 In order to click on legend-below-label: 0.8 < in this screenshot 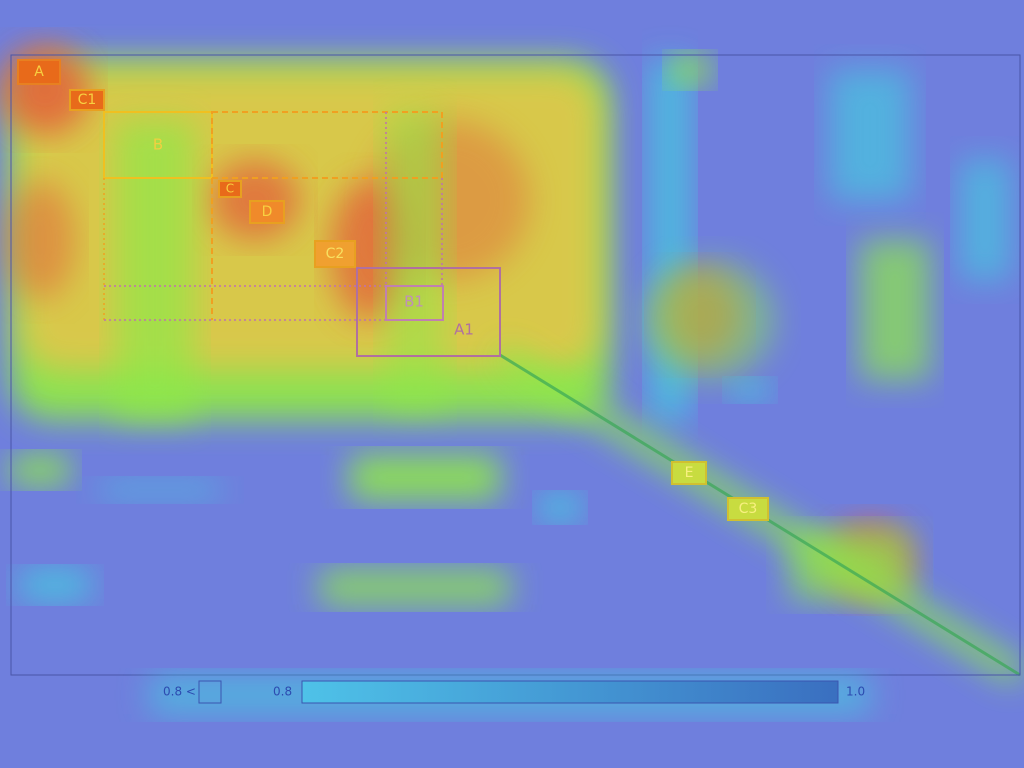, I will do `click(179, 692)`.